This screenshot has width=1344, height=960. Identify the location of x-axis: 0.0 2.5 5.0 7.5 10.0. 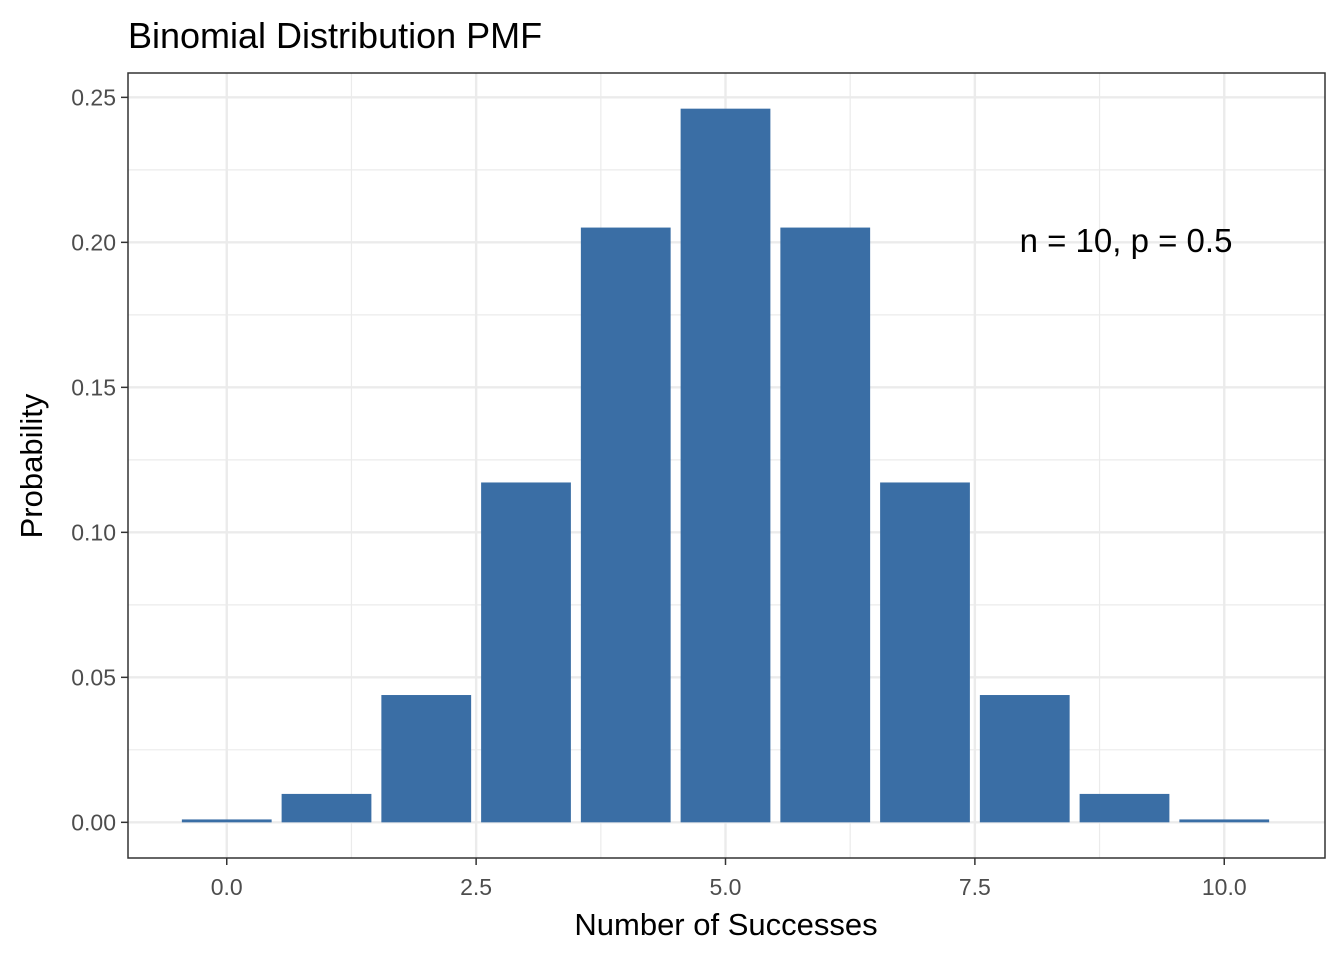
(729, 879).